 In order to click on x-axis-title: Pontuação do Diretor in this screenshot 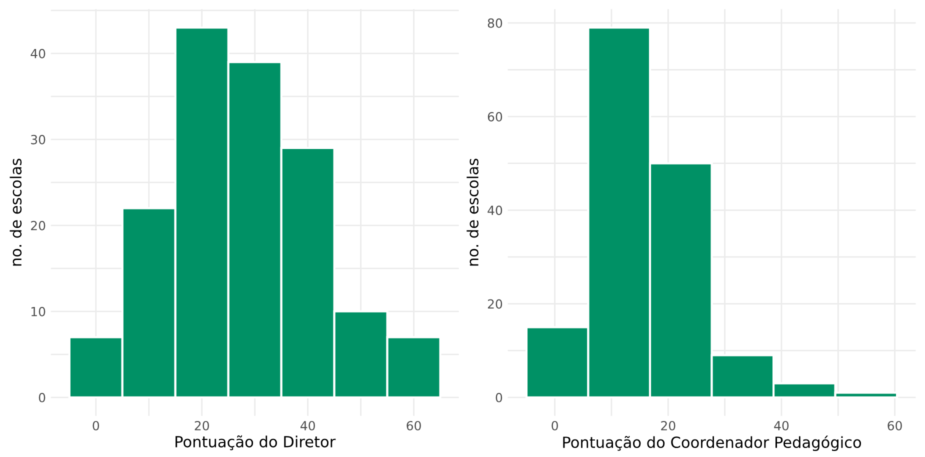, I will do `click(256, 442)`.